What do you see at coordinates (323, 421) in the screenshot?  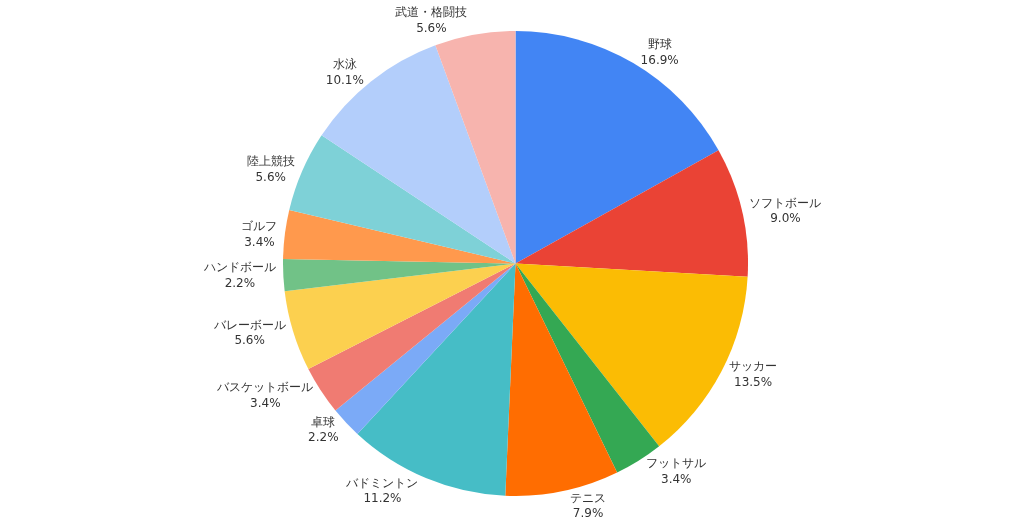 I see `slice-label: 卓球` at bounding box center [323, 421].